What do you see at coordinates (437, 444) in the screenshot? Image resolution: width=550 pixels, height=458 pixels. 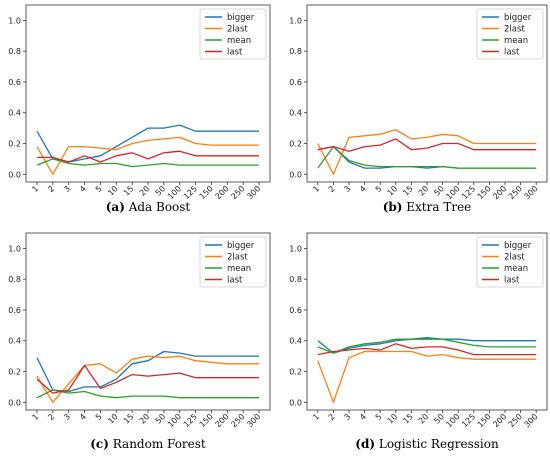 I see `caption-text: Logistic Regression` at bounding box center [437, 444].